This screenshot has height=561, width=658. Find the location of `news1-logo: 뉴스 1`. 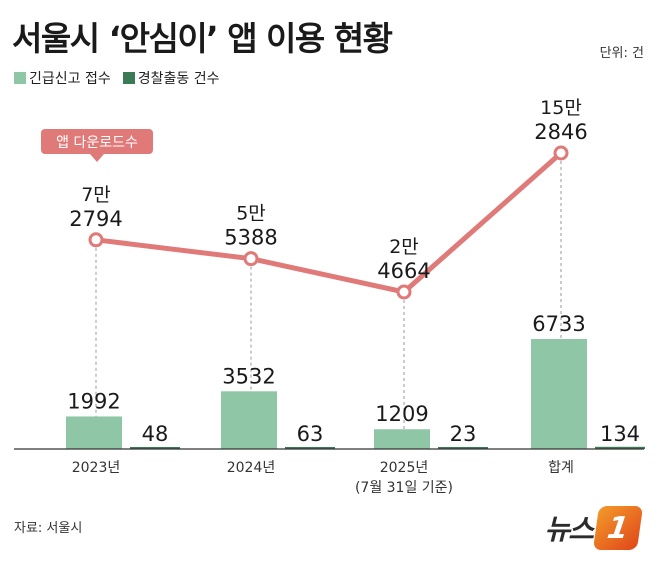

news1-logo: 뉴스 1 is located at coordinates (594, 528).